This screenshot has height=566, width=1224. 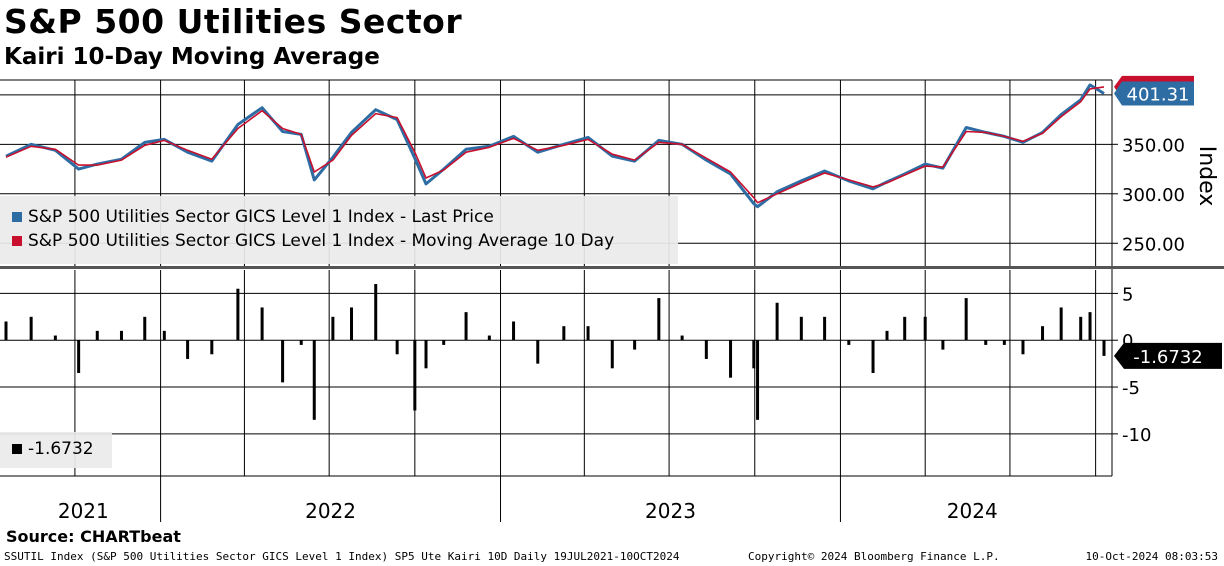 I want to click on chart-subtitle: Kairi 10-Day Moving Average, so click(x=192, y=57).